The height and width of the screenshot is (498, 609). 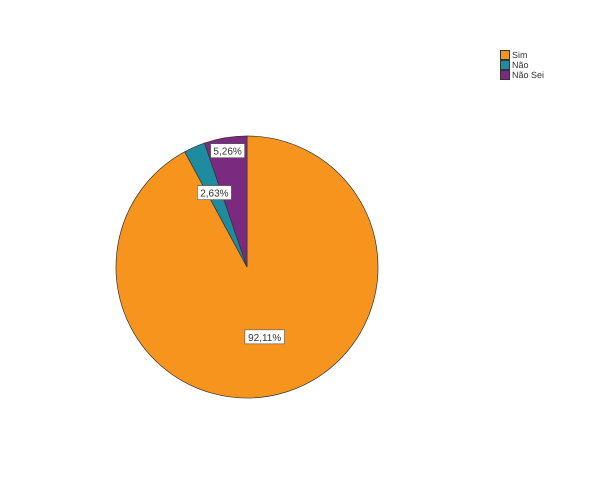 What do you see at coordinates (520, 65) in the screenshot?
I see `legend-label: Não` at bounding box center [520, 65].